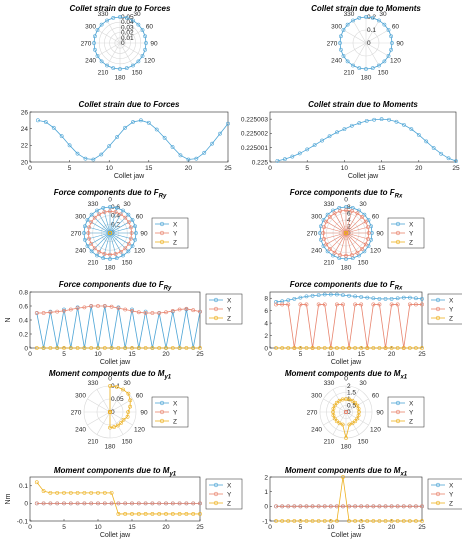  What do you see at coordinates (23, 320) in the screenshot?
I see `y-tick-label: 0.4` at bounding box center [23, 320].